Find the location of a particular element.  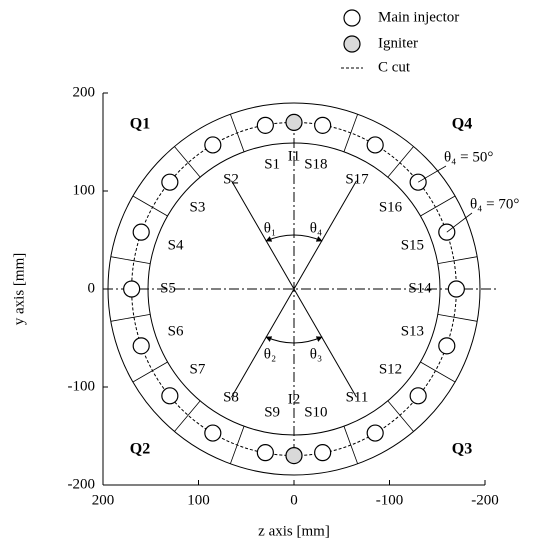

x-tick-label: 100 is located at coordinates (198, 500).